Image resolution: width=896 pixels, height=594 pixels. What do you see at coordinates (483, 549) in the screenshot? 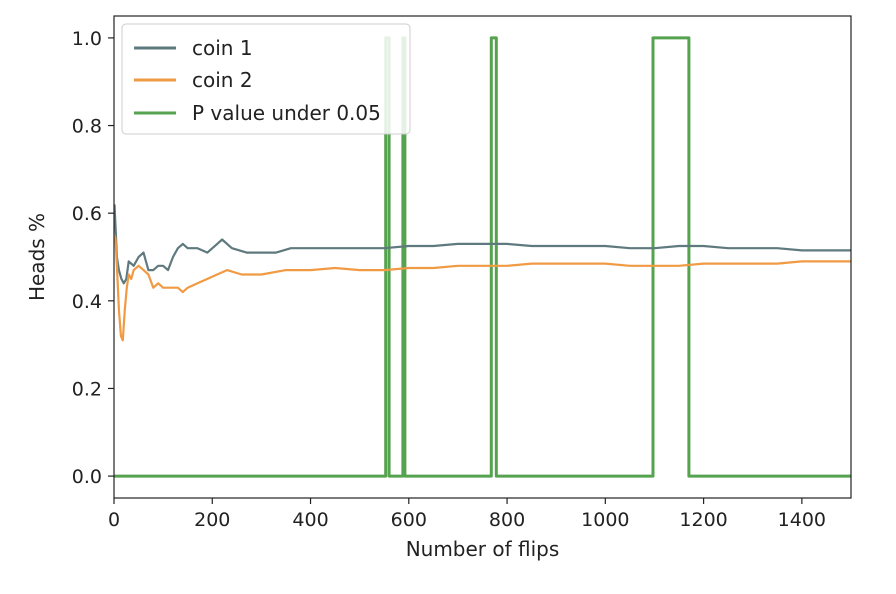
I see `x-axis-label: Number of flips` at bounding box center [483, 549].